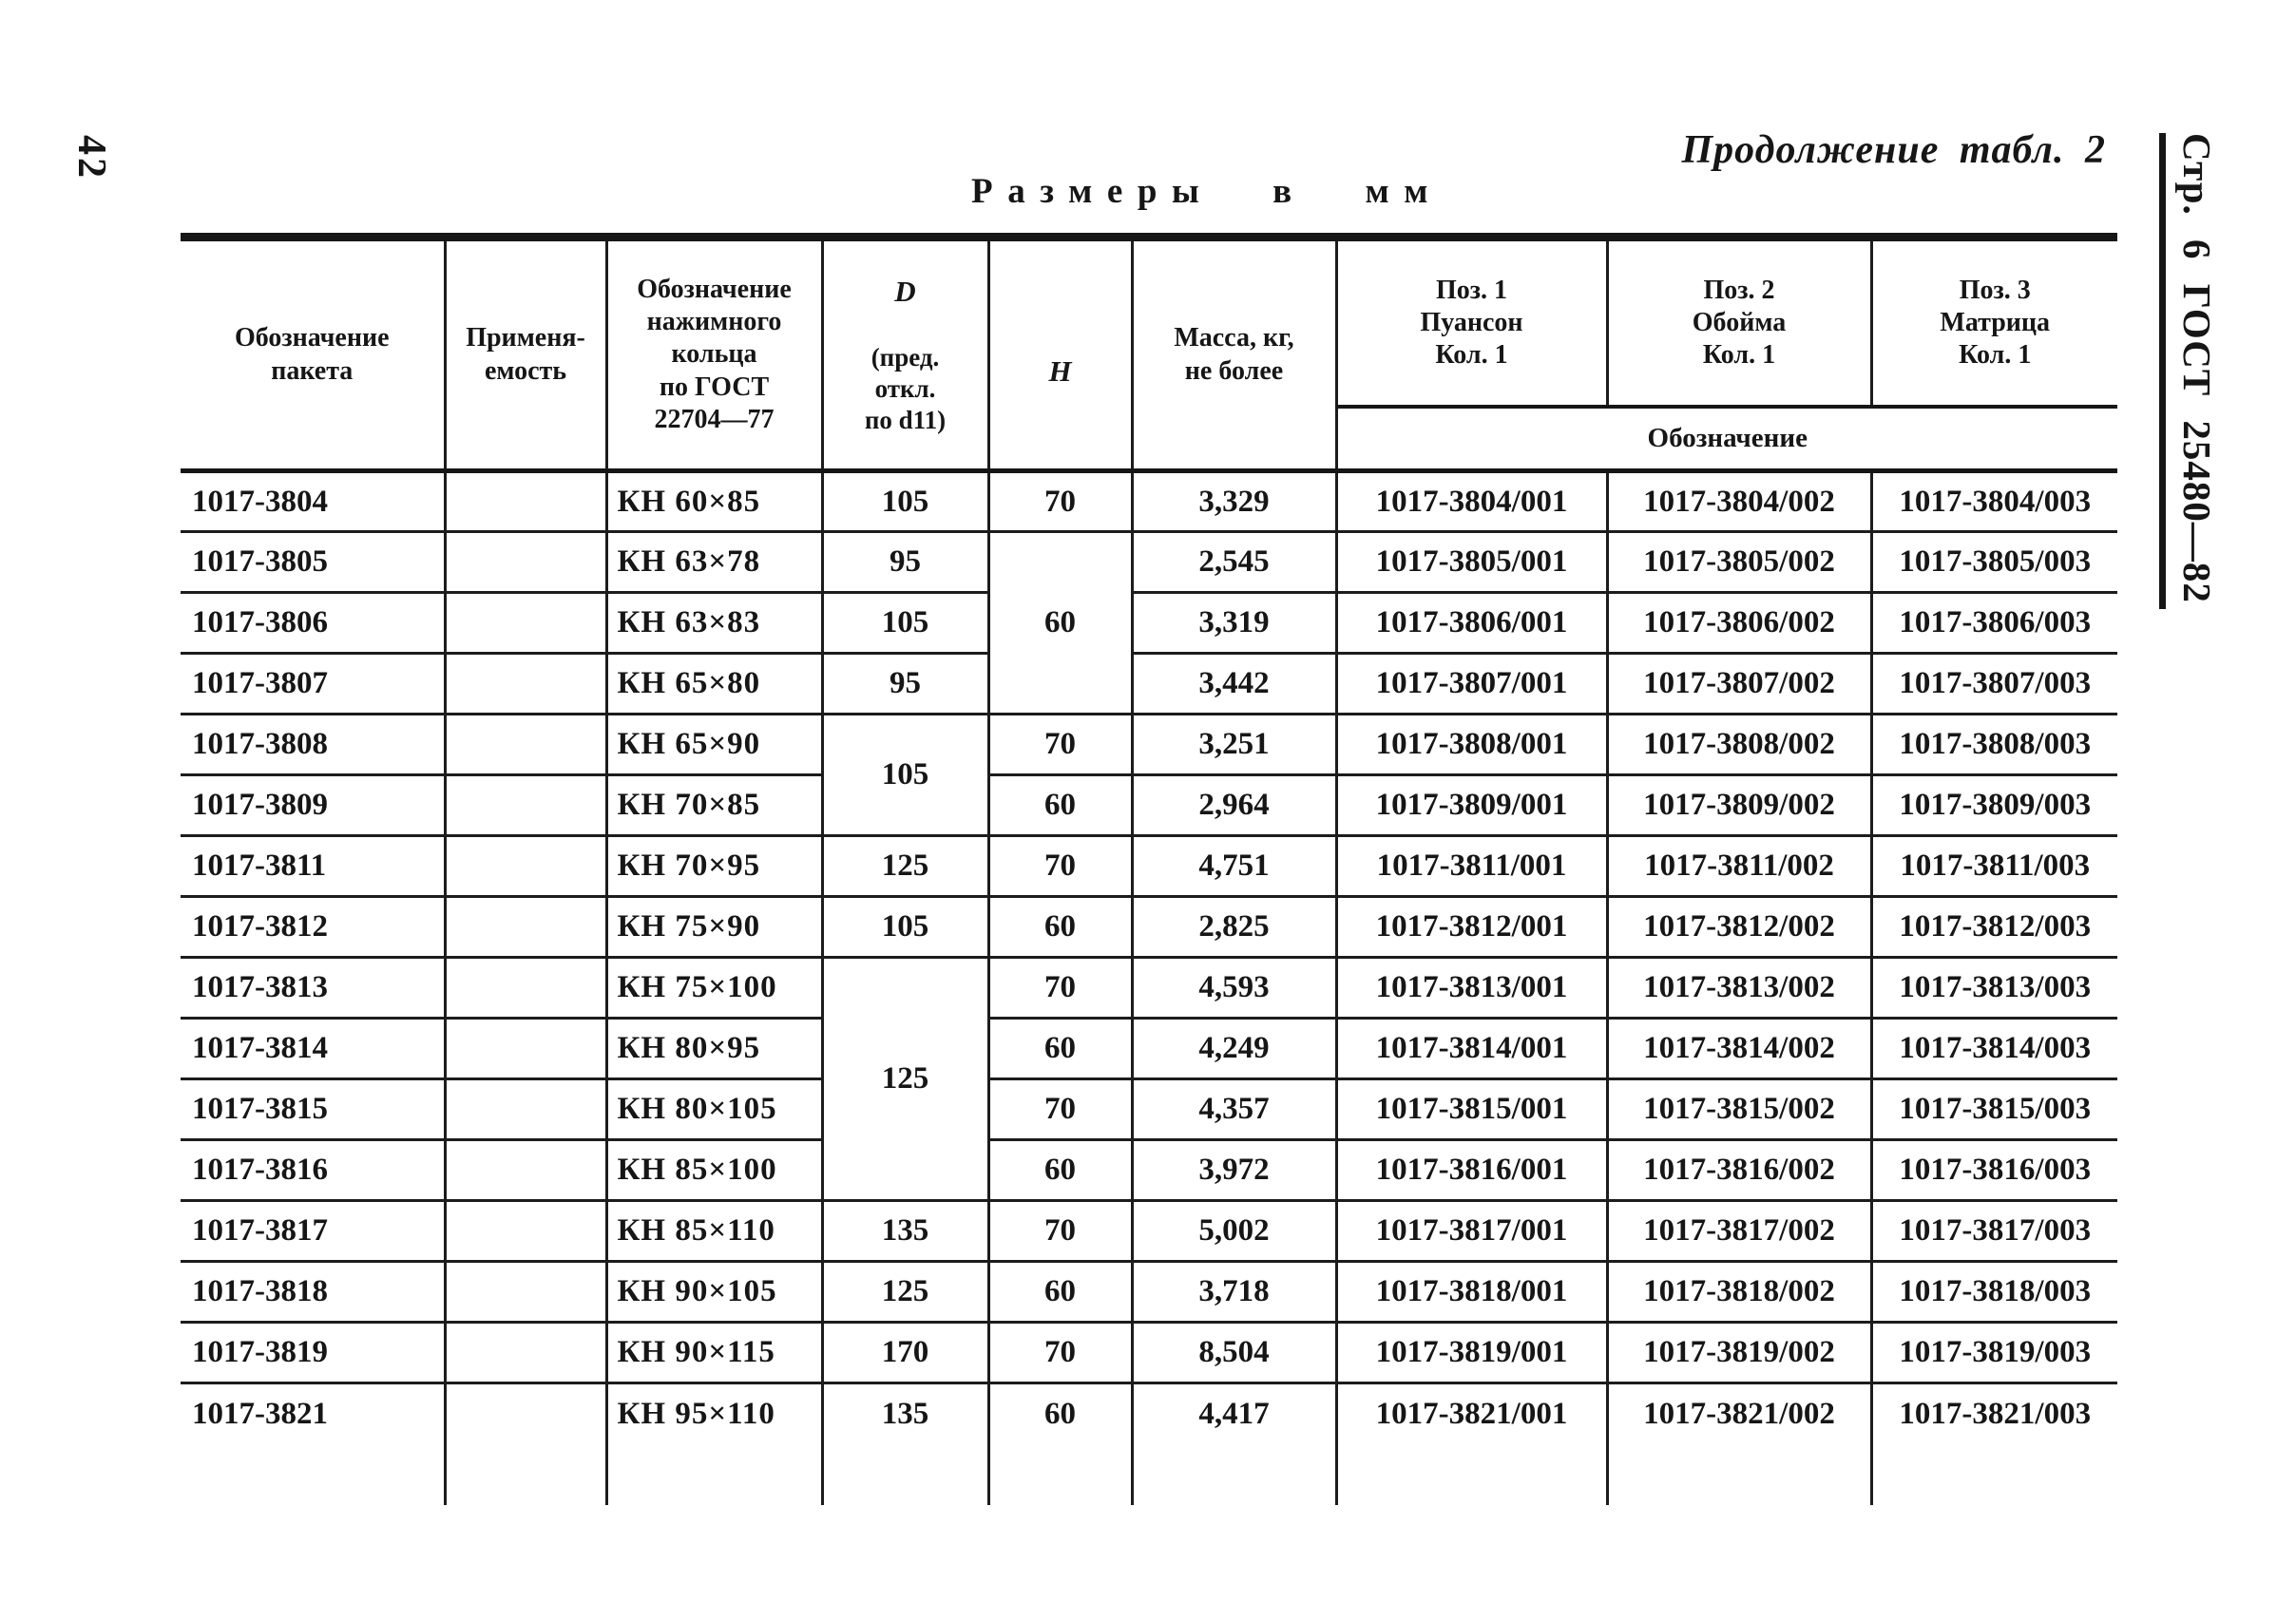 This screenshot has height=1621, width=2296. I want to click on cell-mass: 3,319, so click(1235, 624).